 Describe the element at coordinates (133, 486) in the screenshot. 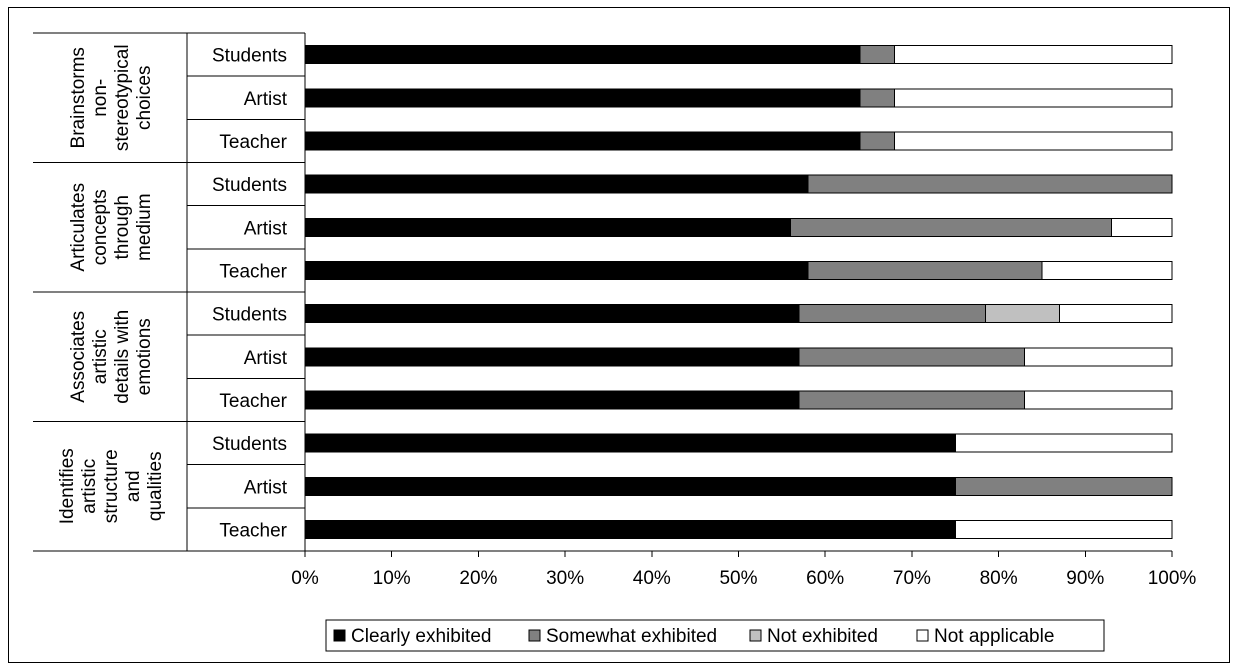

I see `group-label-line: and` at that location.